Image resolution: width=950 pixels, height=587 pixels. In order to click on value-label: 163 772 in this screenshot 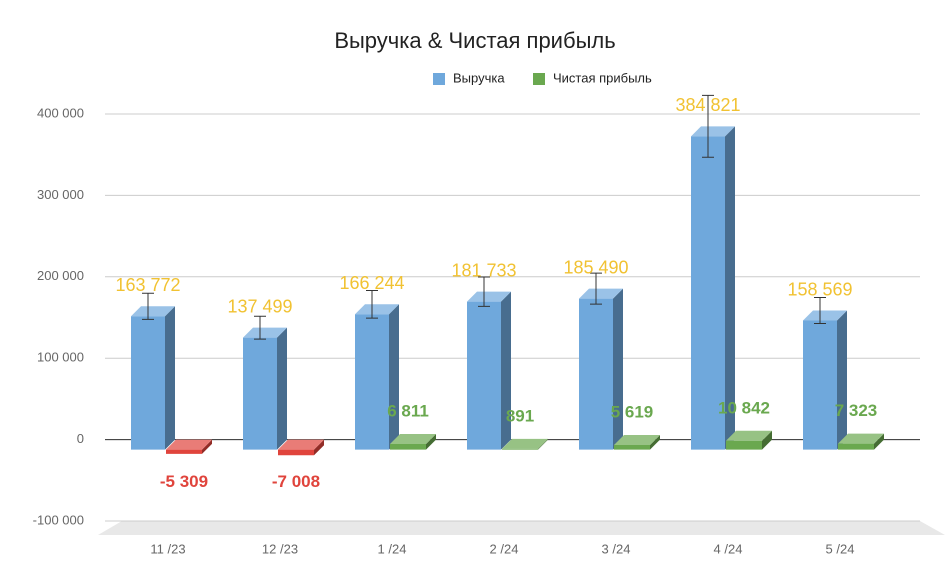, I will do `click(147, 285)`.